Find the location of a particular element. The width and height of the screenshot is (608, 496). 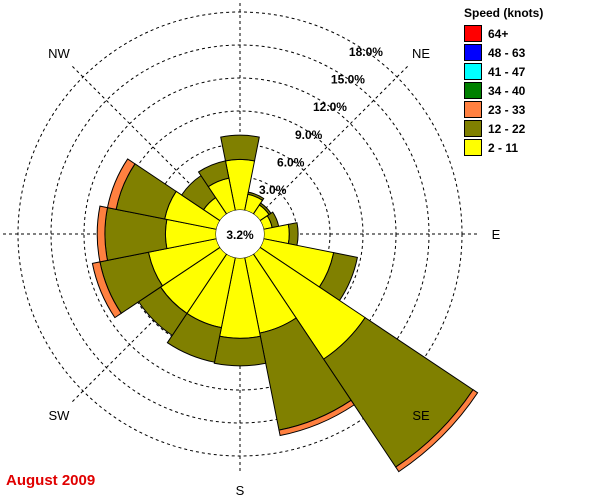

ring-label: 6.0% is located at coordinates (291, 163).